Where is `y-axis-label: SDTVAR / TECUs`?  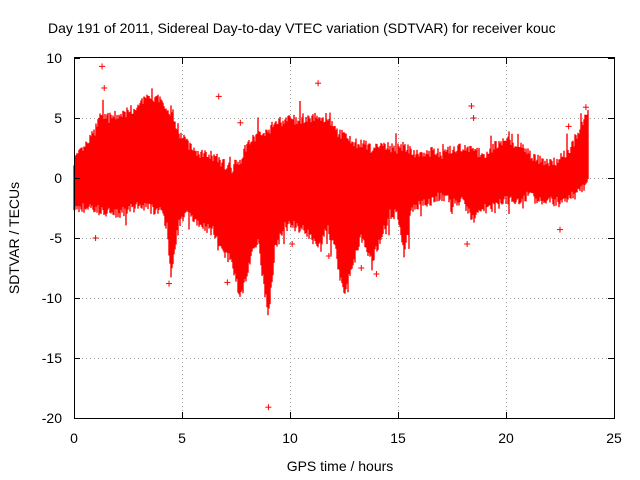 y-axis-label: SDTVAR / TECUs is located at coordinates (14, 238).